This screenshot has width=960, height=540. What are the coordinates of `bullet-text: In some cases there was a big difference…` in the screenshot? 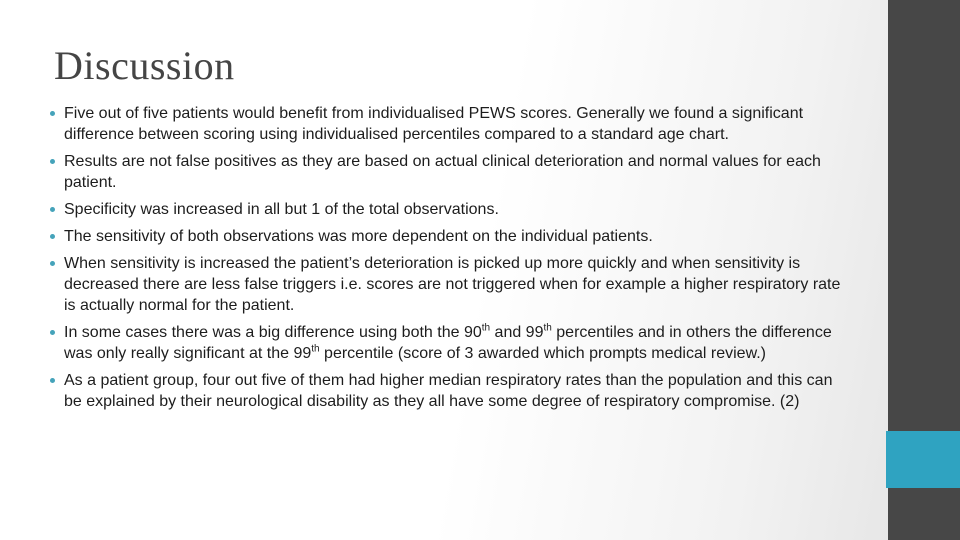 It's located at (448, 342).